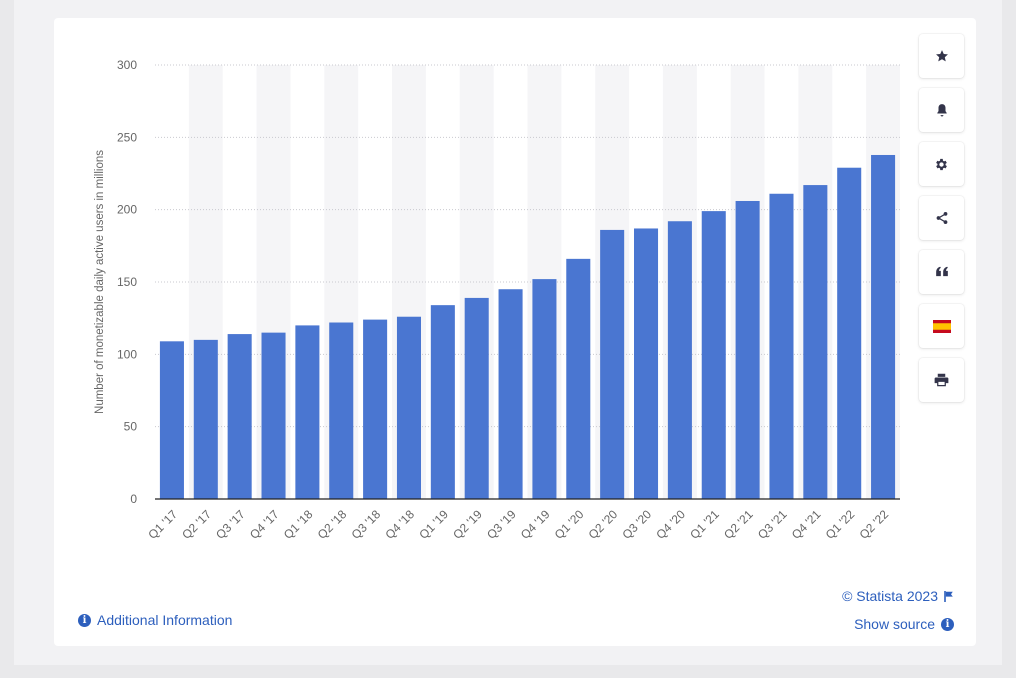  Describe the element at coordinates (196, 524) in the screenshot. I see `x-tick-label: Q2 '17` at that location.